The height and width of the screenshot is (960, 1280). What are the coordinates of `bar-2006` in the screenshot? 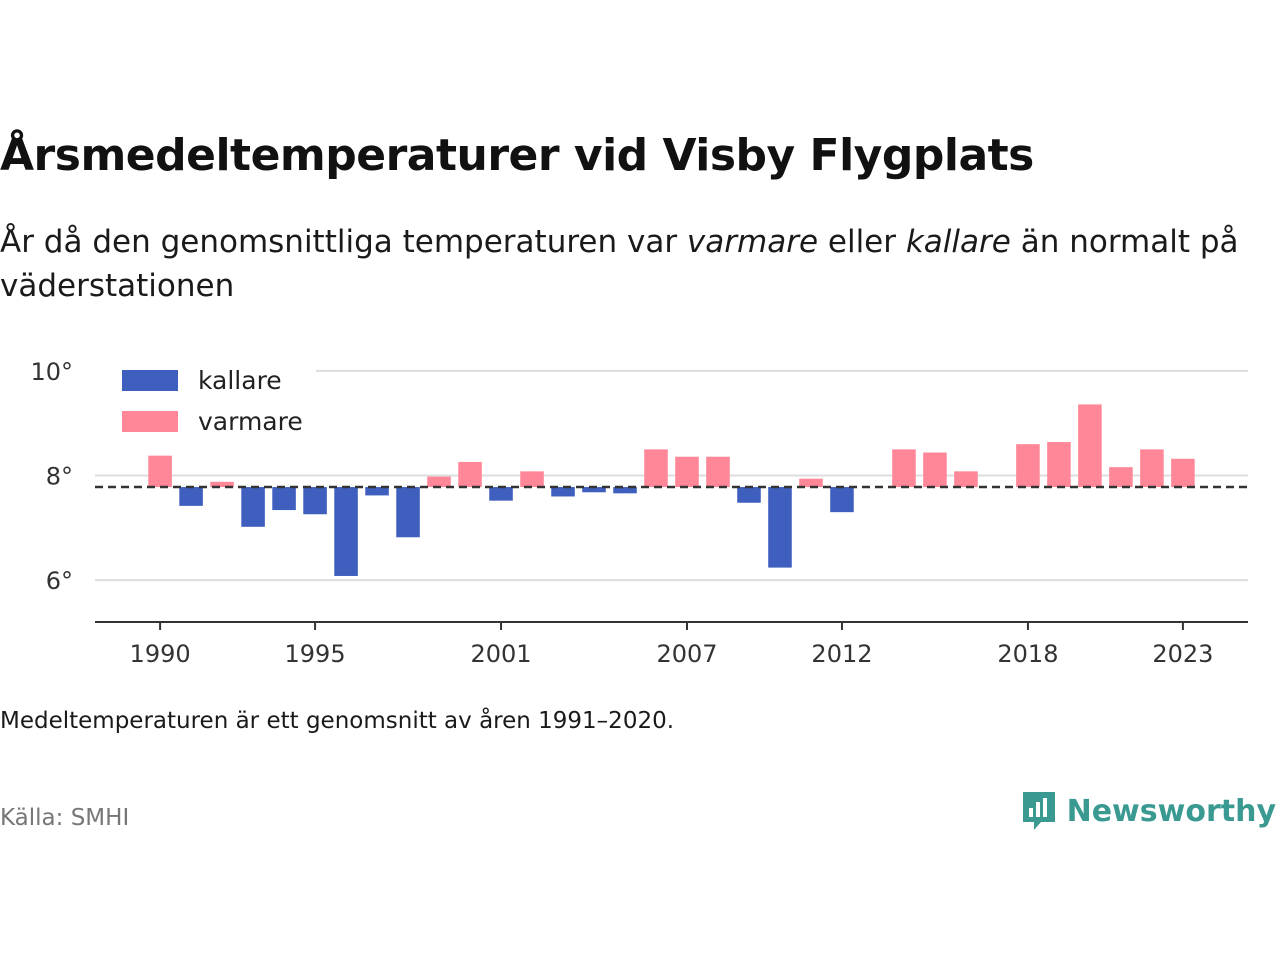 It's located at (656, 468).